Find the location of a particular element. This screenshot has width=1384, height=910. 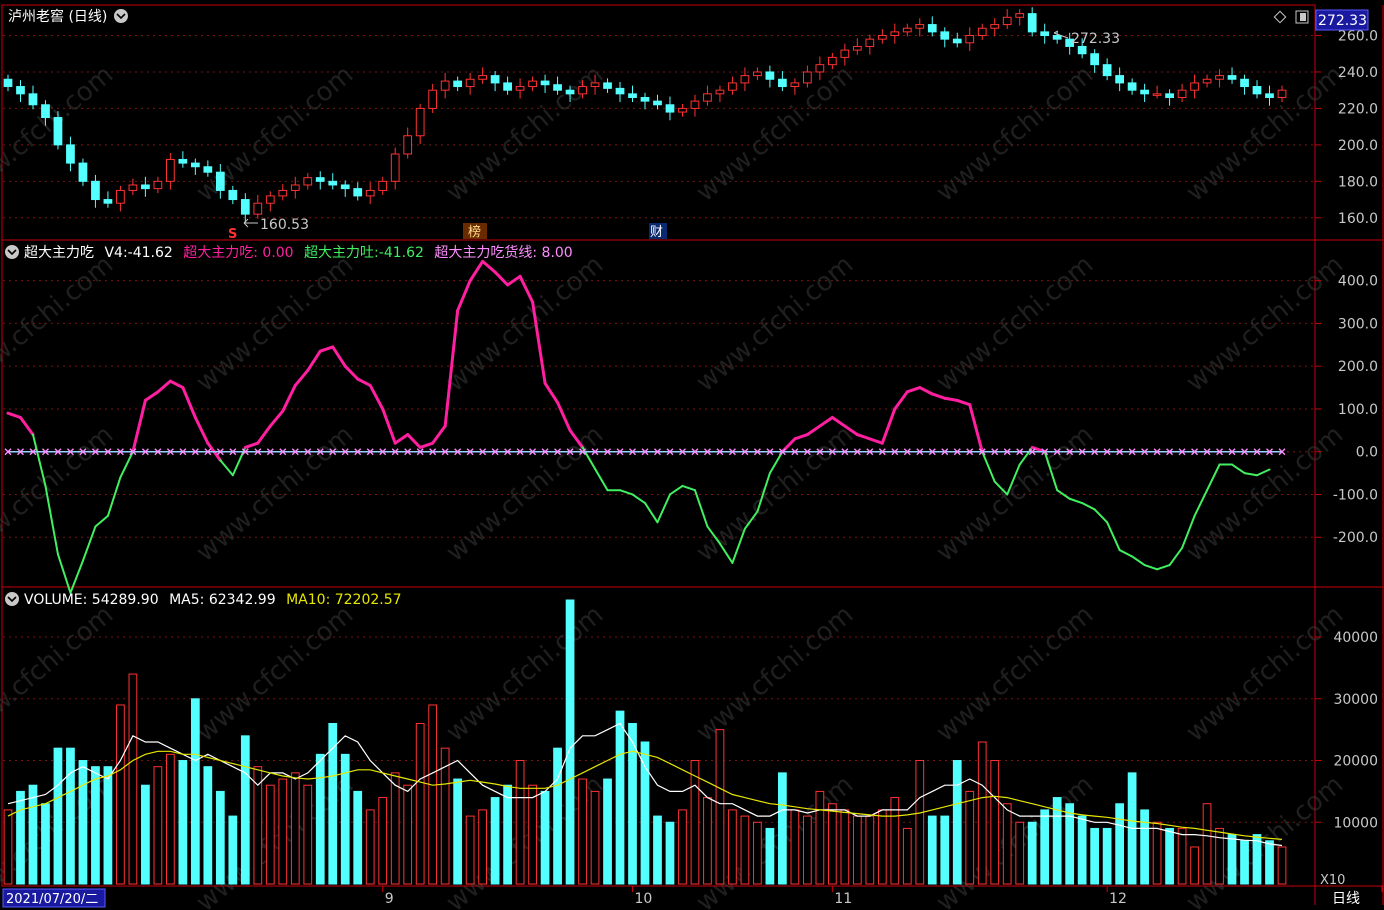

window-icon is located at coordinates (1302, 17).